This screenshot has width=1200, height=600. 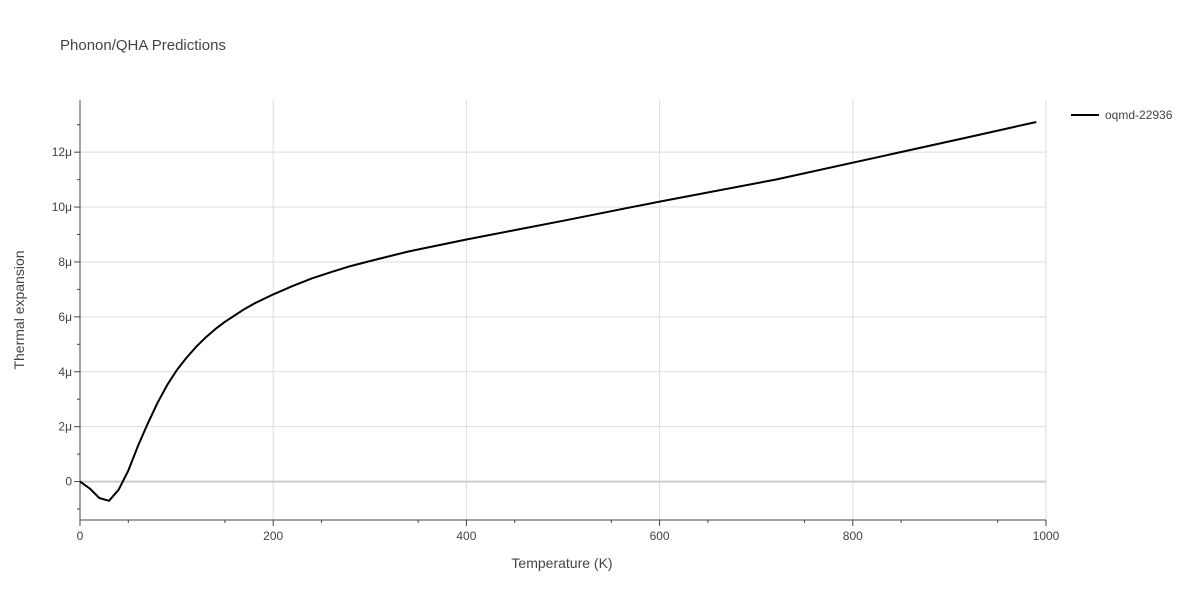 What do you see at coordinates (1046, 536) in the screenshot?
I see `x-tick-label: 1000` at bounding box center [1046, 536].